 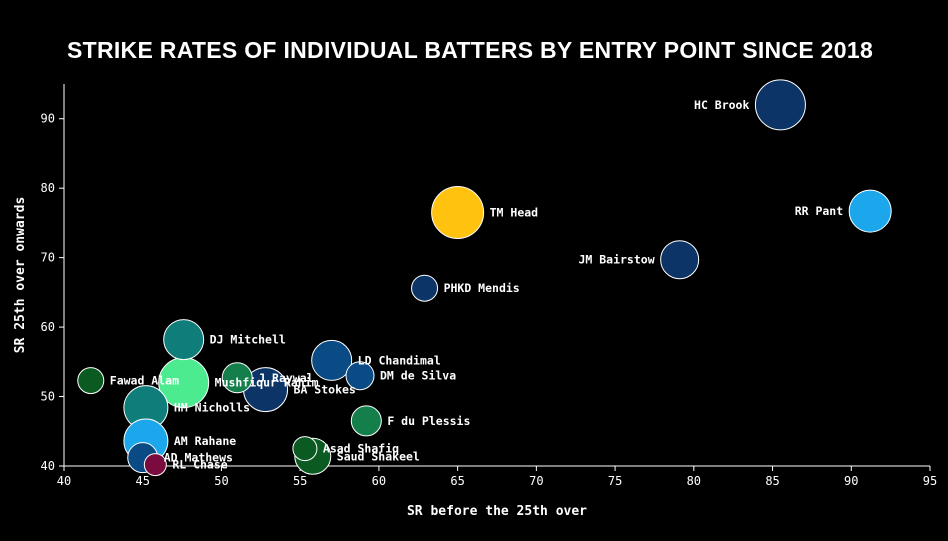 What do you see at coordinates (205, 441) in the screenshot?
I see `label-am-rahane: AM Rahane` at bounding box center [205, 441].